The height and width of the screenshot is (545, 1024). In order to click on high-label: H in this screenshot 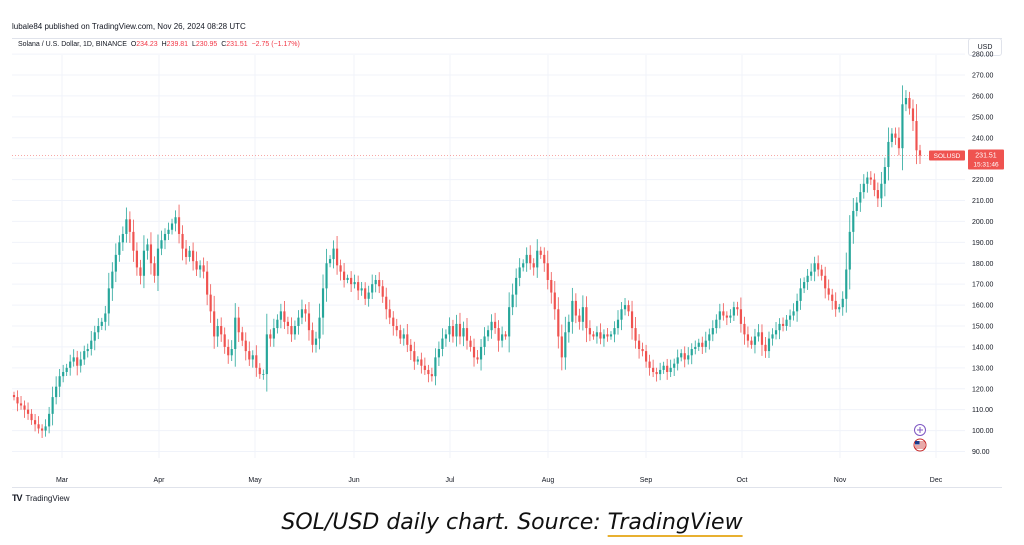, I will do `click(164, 44)`.